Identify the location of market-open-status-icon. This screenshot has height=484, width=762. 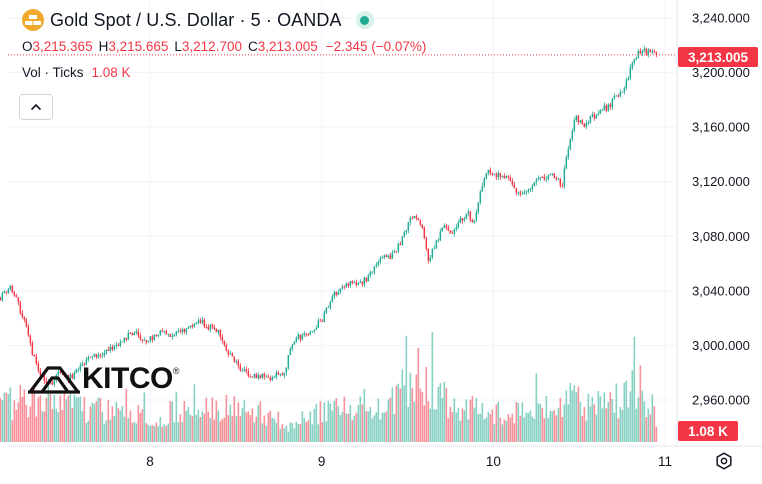
(364, 20).